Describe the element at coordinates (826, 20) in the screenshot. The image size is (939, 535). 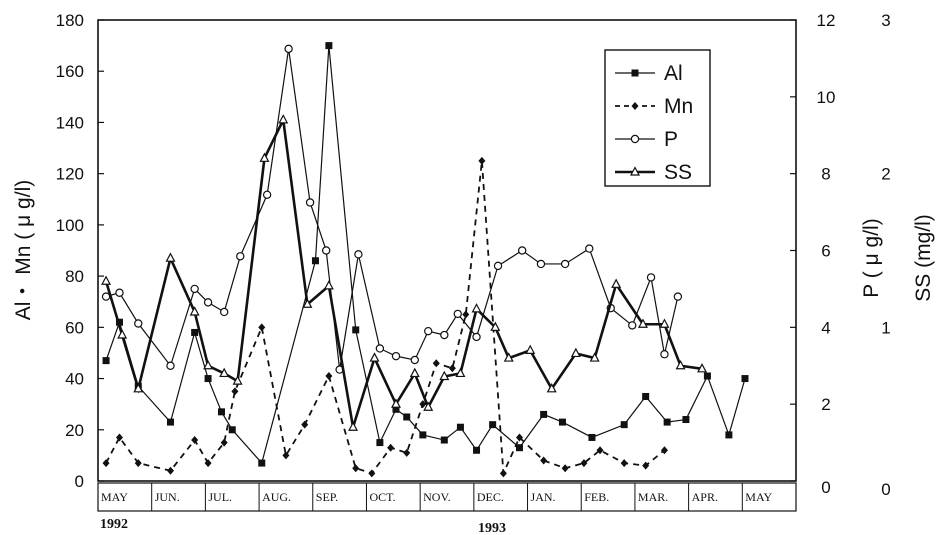
I see `p-tick-label: 12` at that location.